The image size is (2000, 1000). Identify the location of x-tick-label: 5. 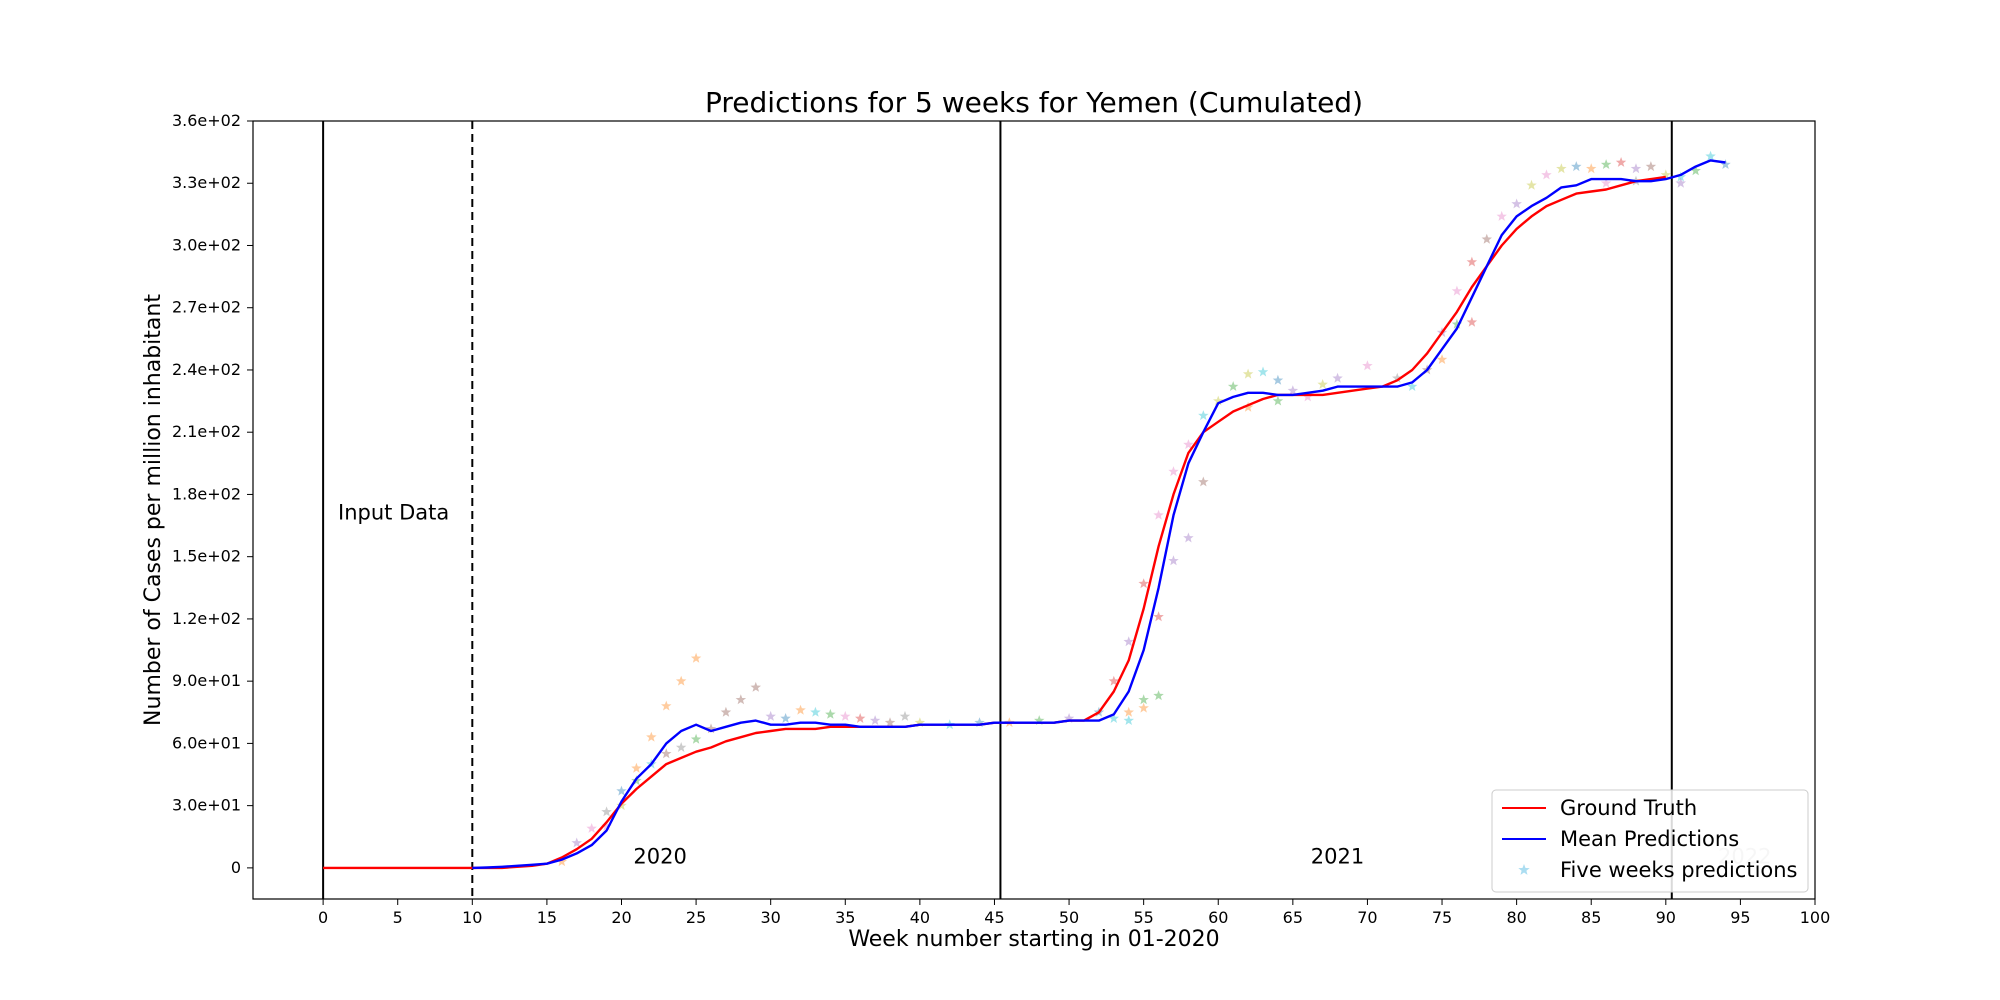
(398, 917).